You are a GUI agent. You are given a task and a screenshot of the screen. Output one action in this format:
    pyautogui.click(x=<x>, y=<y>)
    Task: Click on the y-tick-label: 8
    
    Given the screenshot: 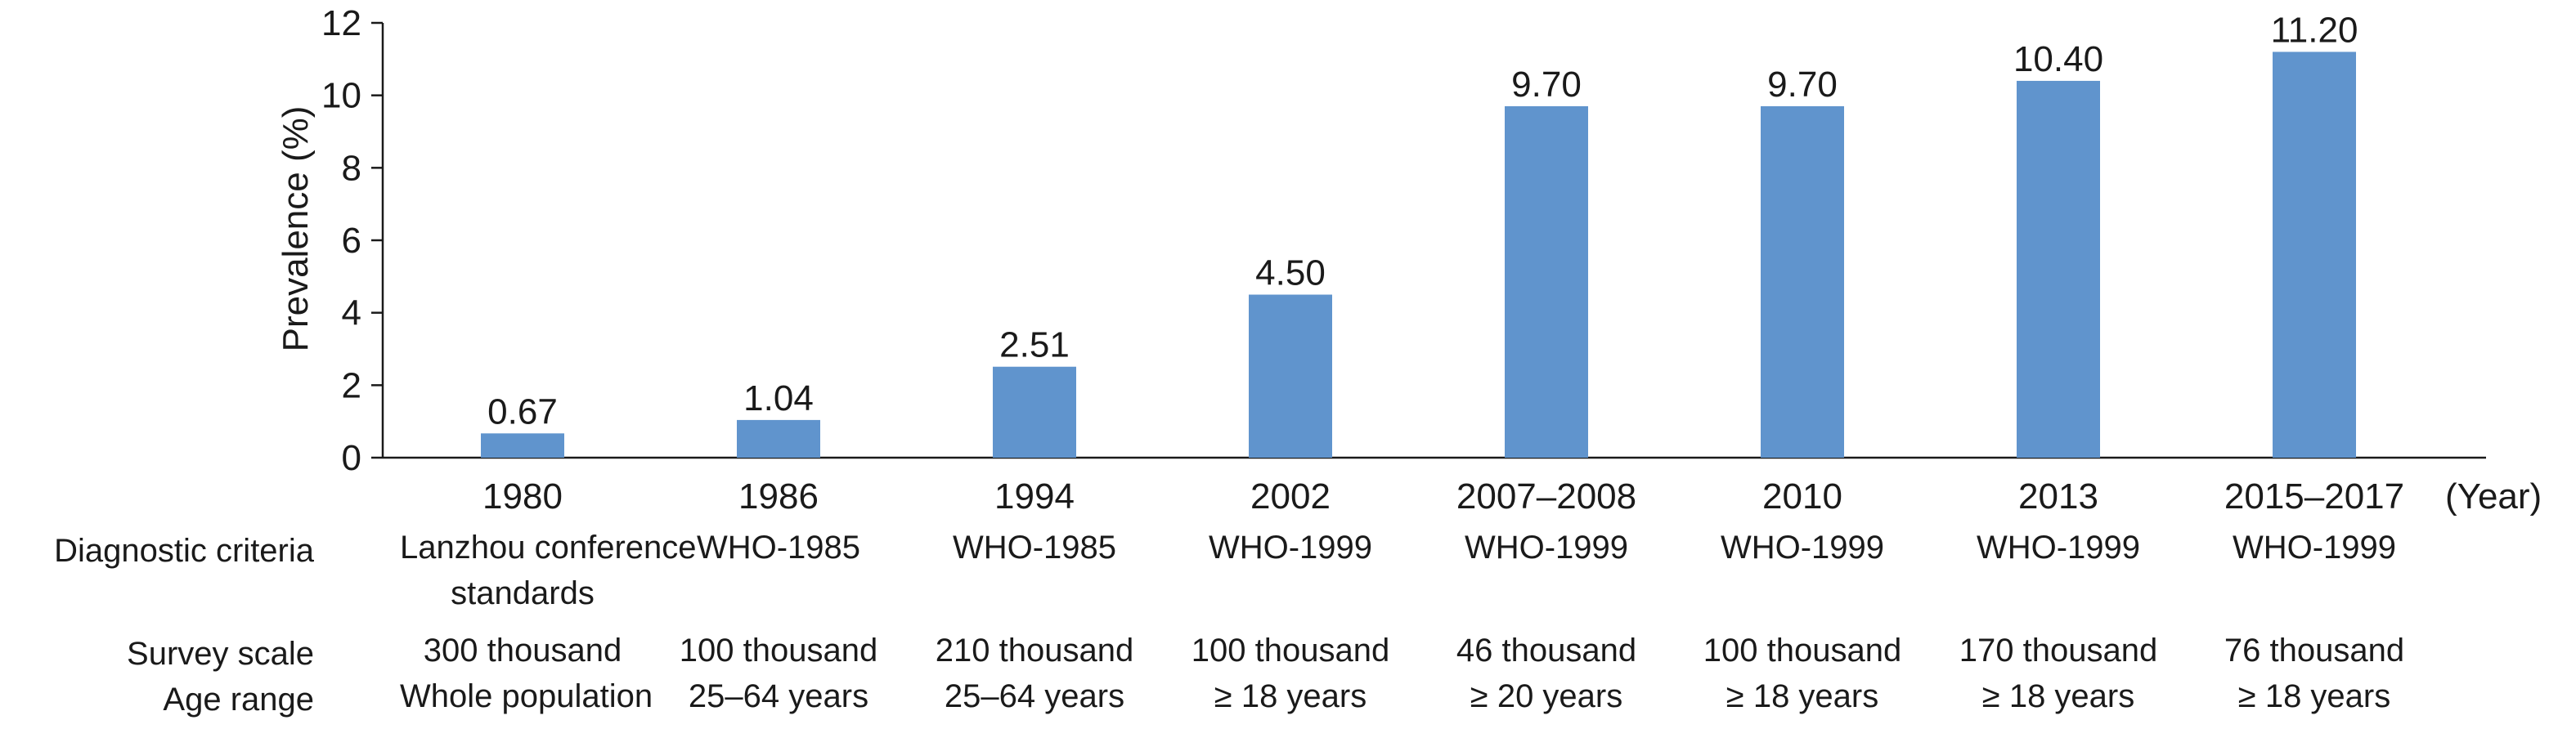 What is the action you would take?
    pyautogui.click(x=351, y=168)
    